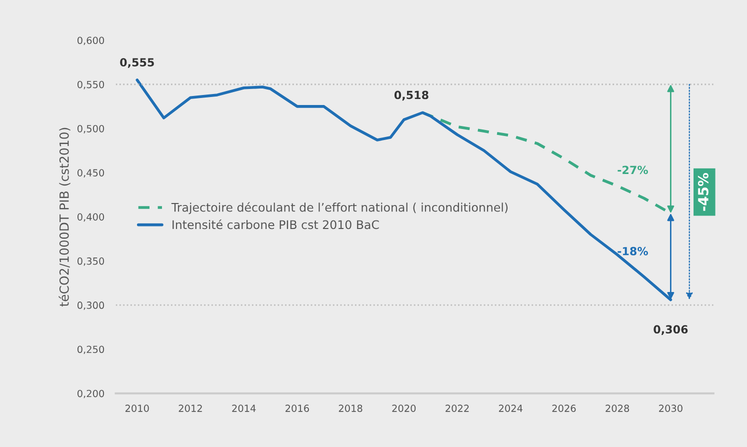 This screenshot has height=447, width=747. I want to click on annotation: 0,555, so click(137, 63).